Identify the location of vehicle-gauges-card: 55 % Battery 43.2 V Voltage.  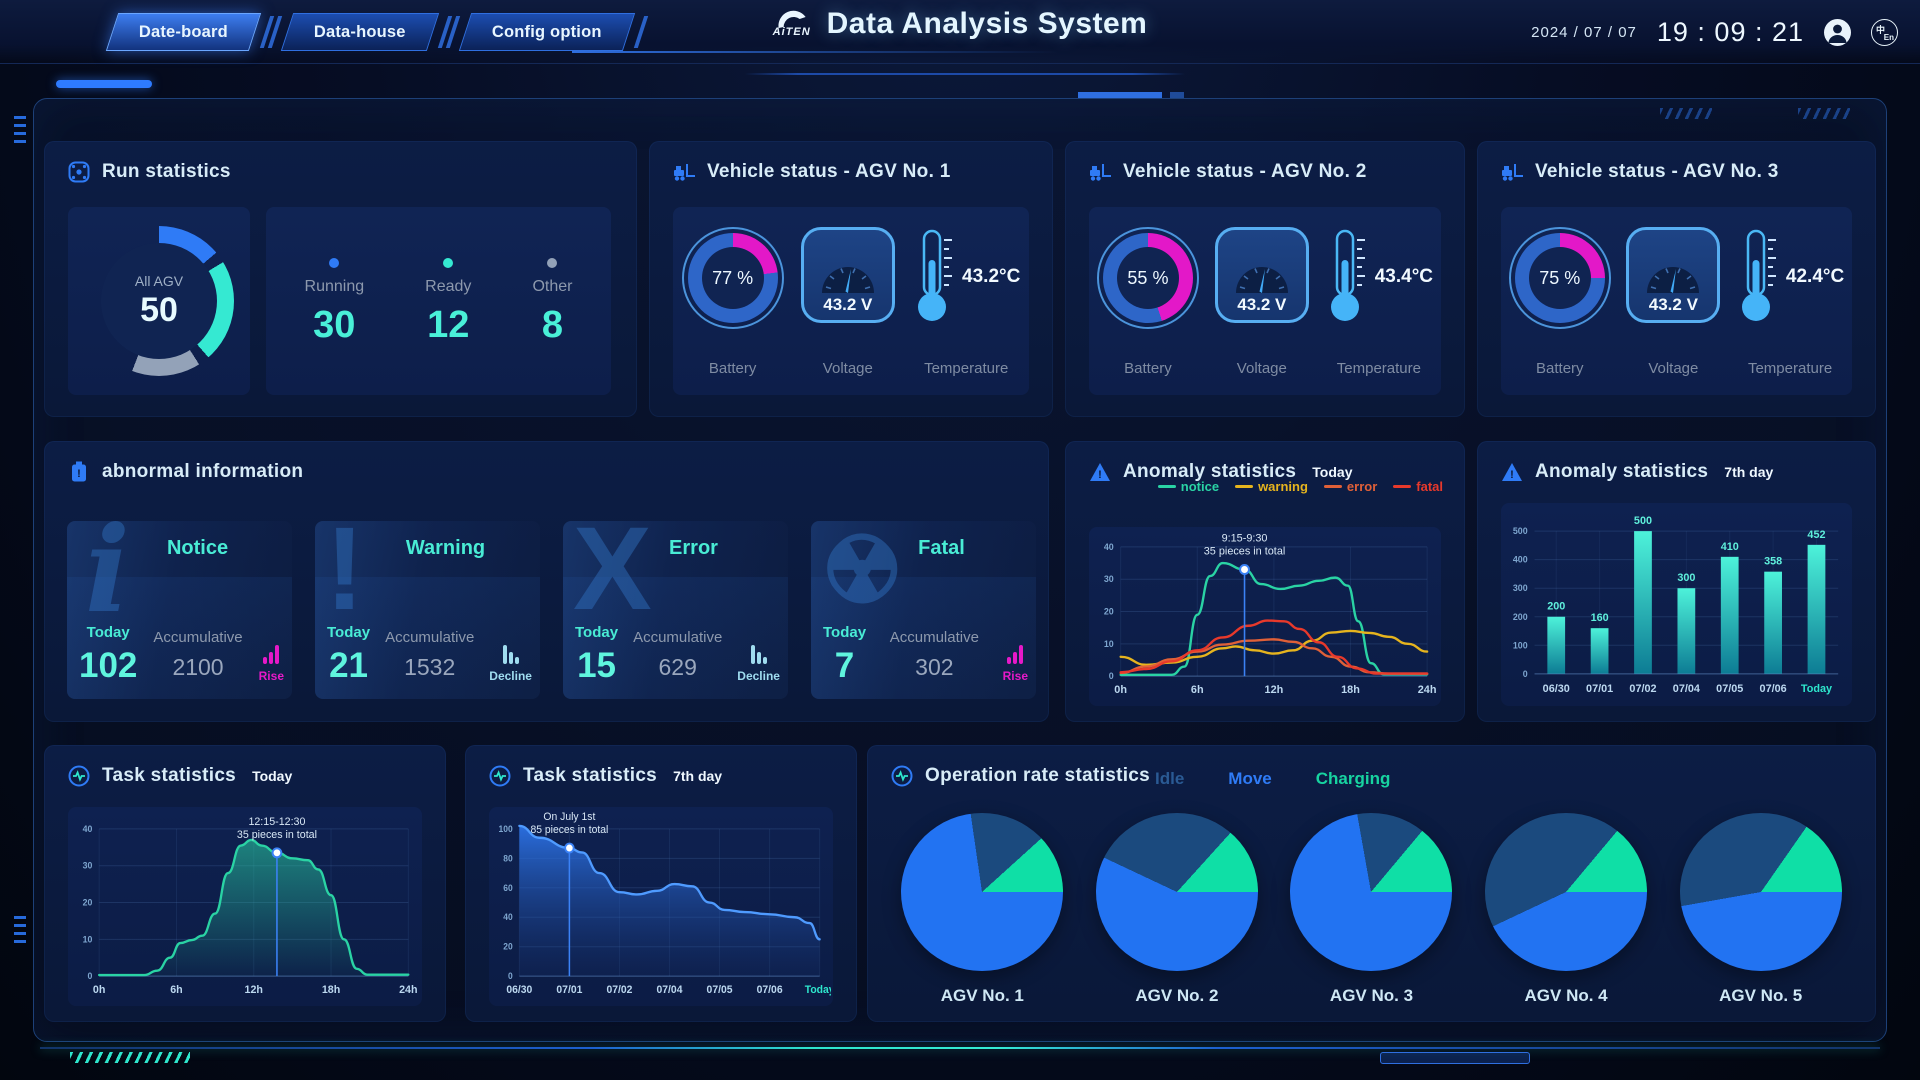
(1265, 301).